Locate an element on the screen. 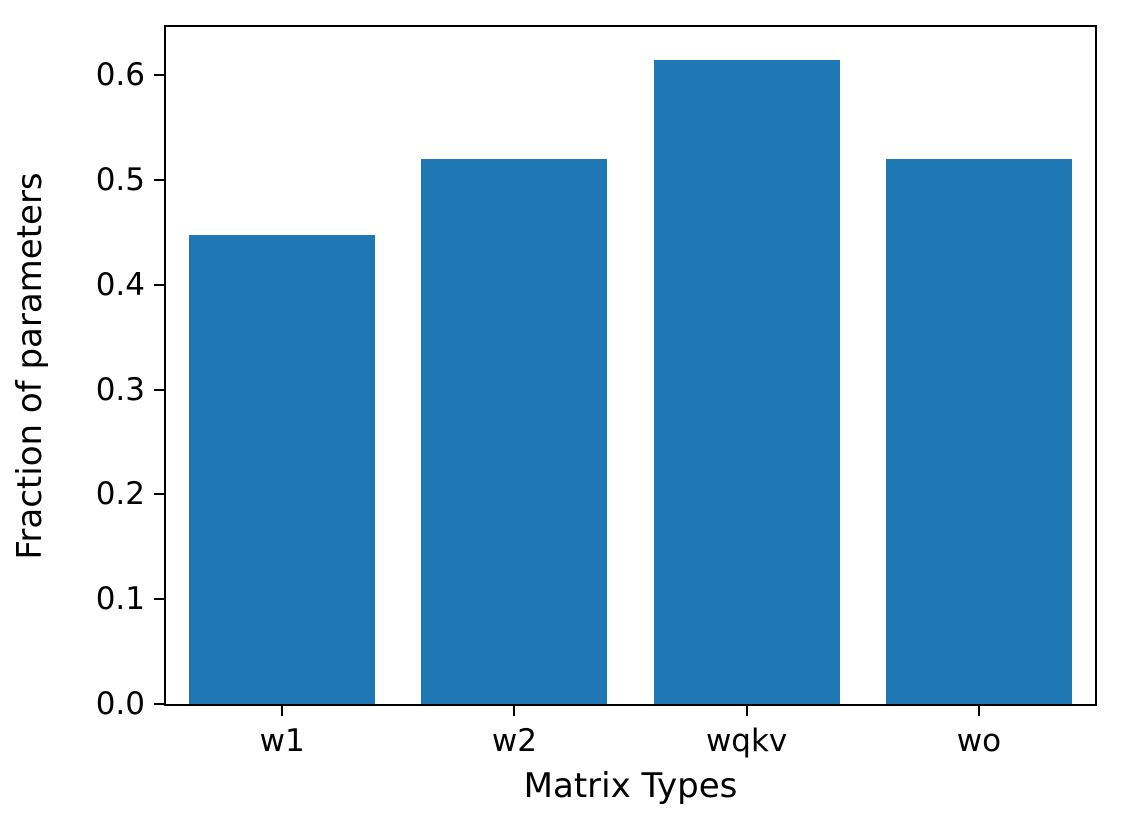  y-tick-label: 0.4 is located at coordinates (120, 284).